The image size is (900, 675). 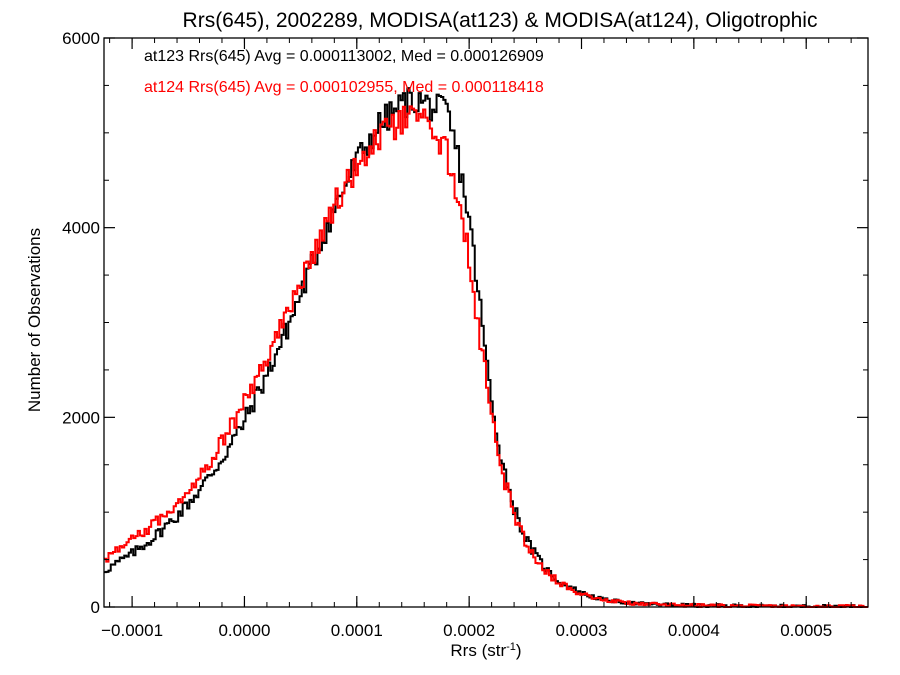 What do you see at coordinates (694, 630) in the screenshot?
I see `x-tick-label: 0.0004` at bounding box center [694, 630].